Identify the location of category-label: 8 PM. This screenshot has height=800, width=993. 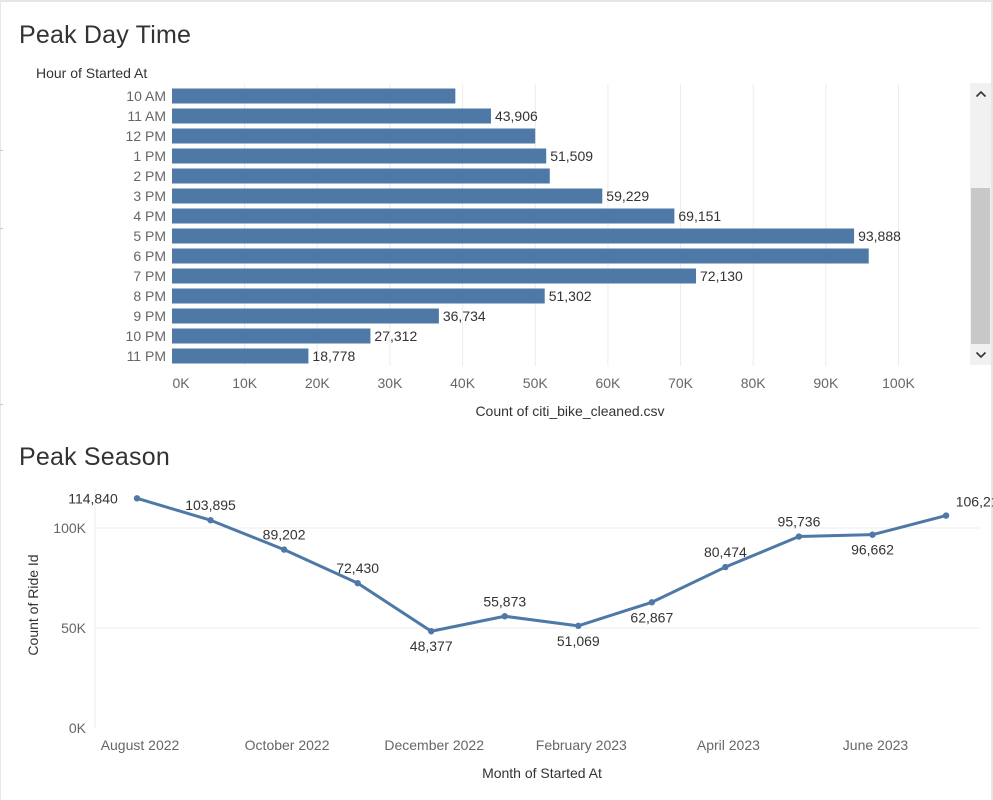
(149, 296).